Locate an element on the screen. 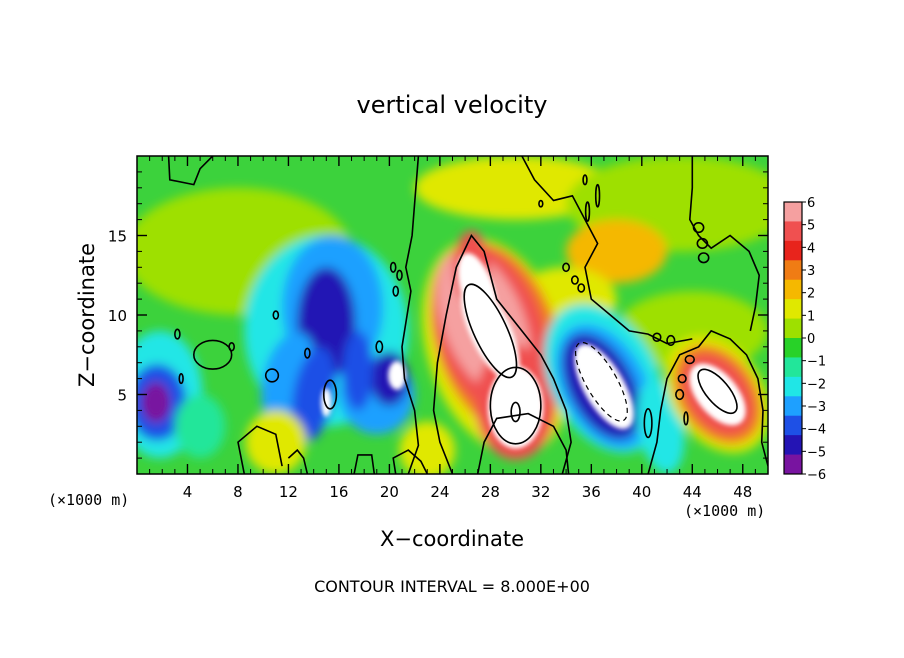  colorbar: 6 5 4 3 2 1 0 −1 −2 −3 −4 −5 −6 is located at coordinates (804, 339).